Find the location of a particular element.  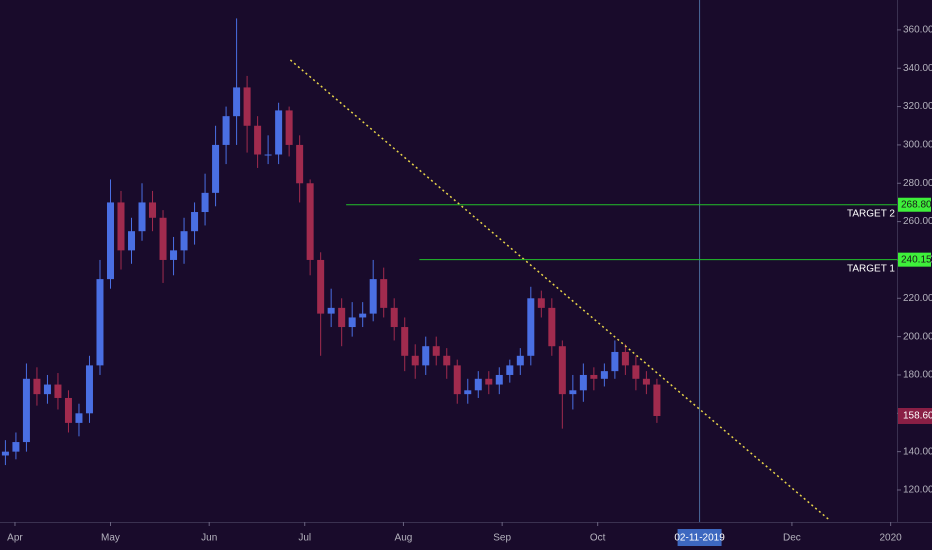

target-label: 240.15 is located at coordinates (916, 259).